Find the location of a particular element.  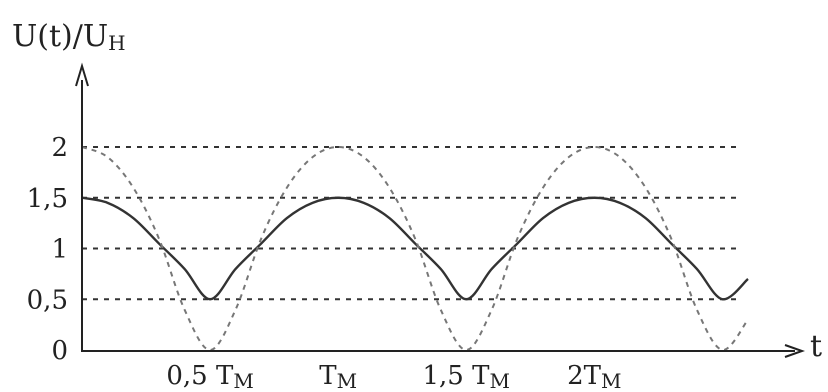

y-tick-label: 0 is located at coordinates (59, 351).